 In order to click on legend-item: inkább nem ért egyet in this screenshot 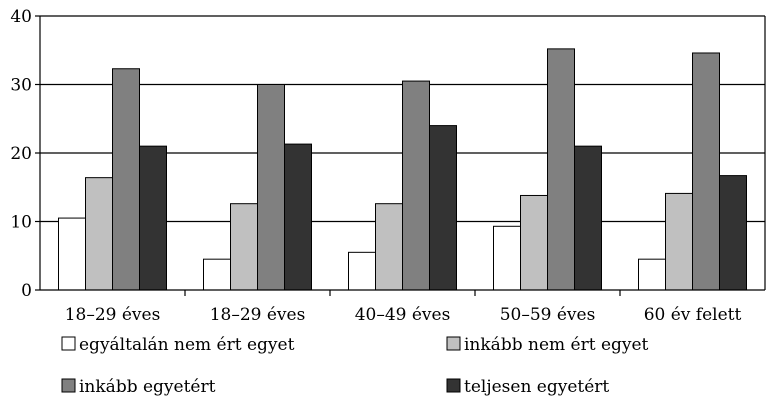, I will do `click(547, 345)`.